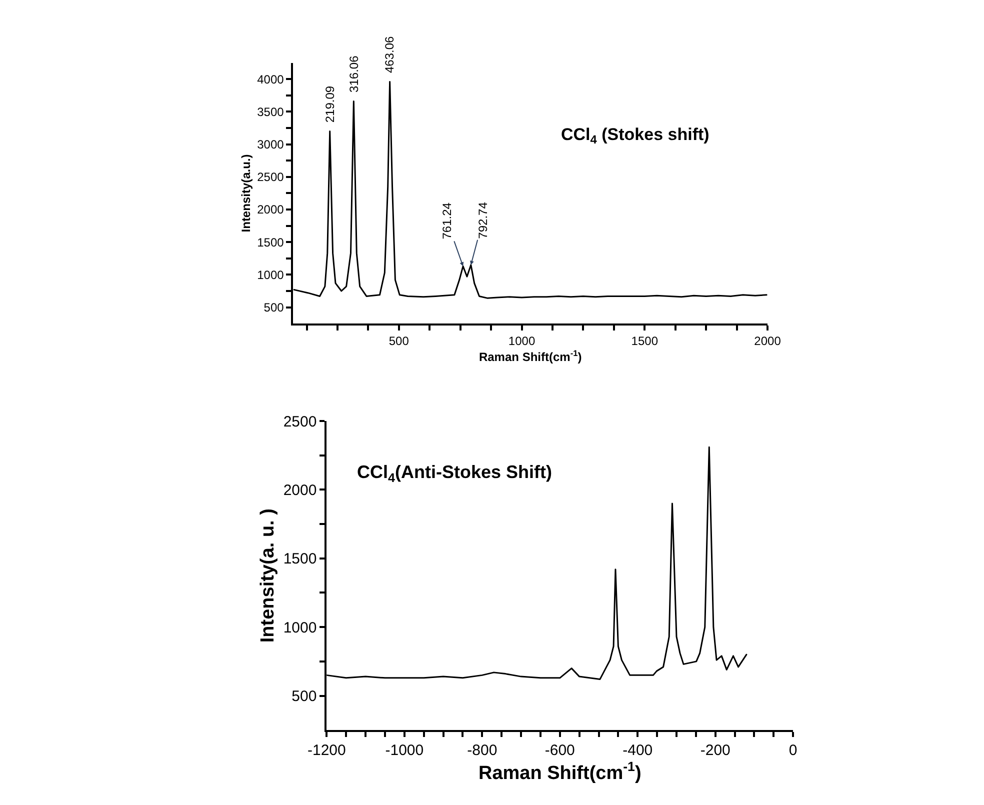  I want to click on x-tick-label: 2000, so click(768, 341).